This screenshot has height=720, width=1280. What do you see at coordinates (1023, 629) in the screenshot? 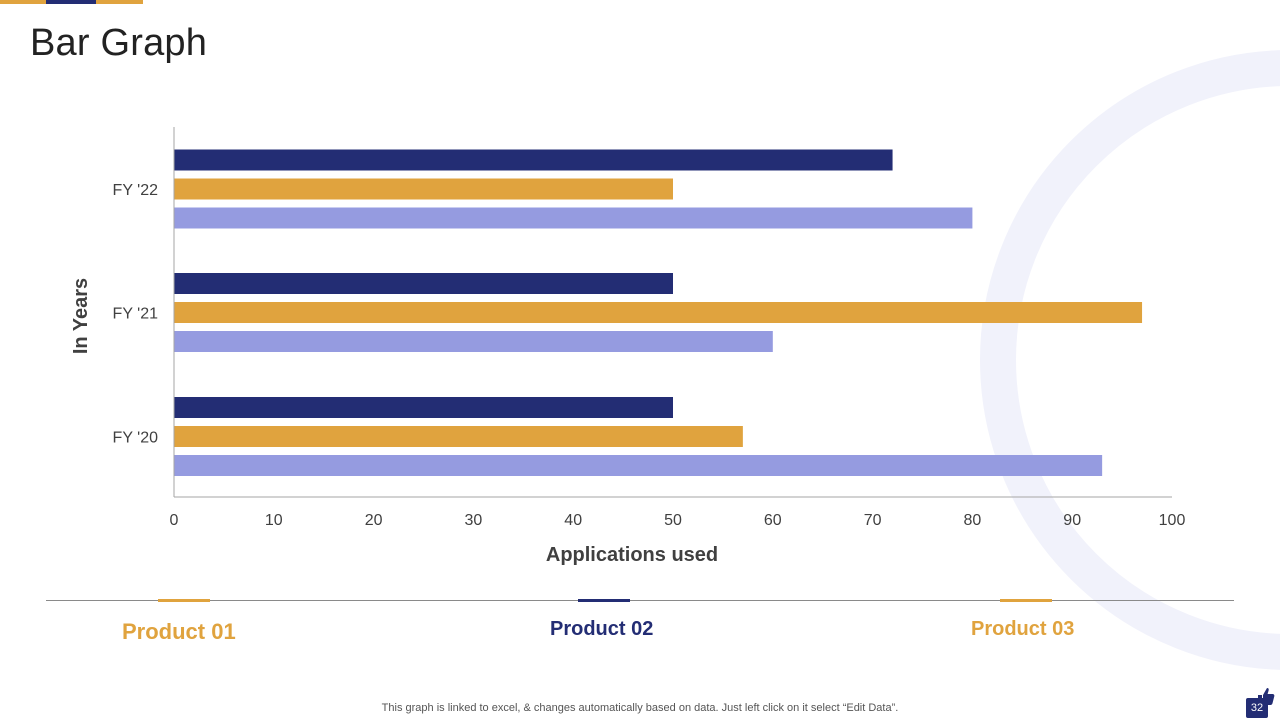
I see `legend-label-product-03: Product 03` at bounding box center [1023, 629].